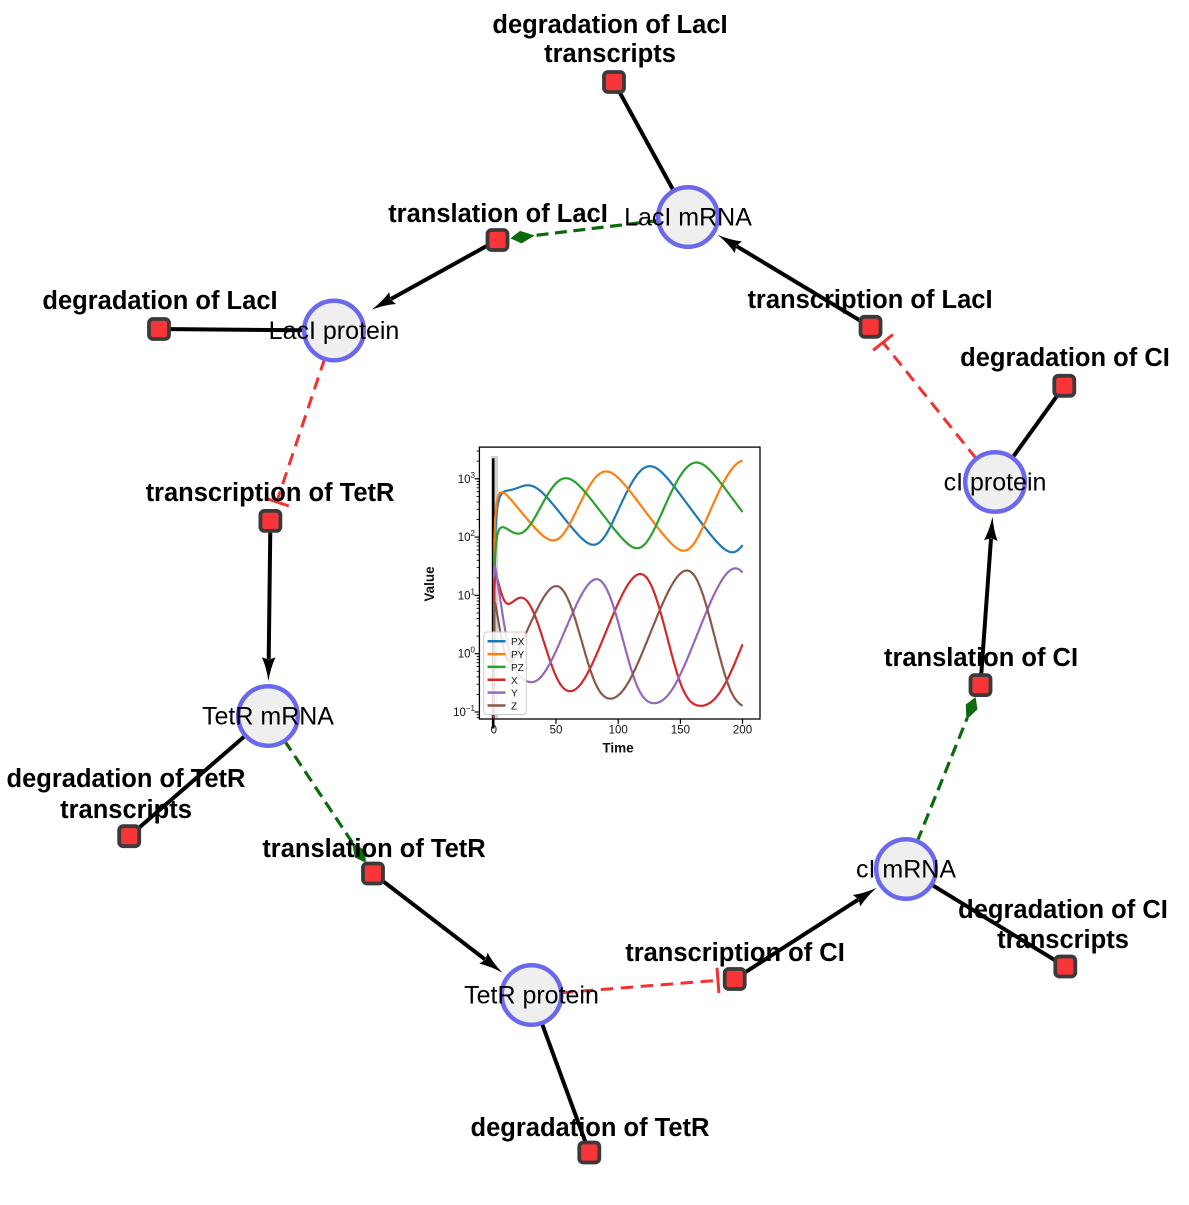 This screenshot has height=1205, width=1189. I want to click on svg-text: TetR protein, so click(531, 996).